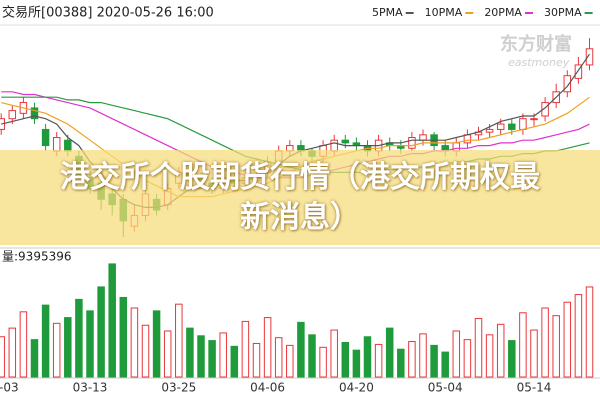 The height and width of the screenshot is (400, 600). Describe the element at coordinates (267, 388) in the screenshot. I see `x-tick-label: 04-06` at that location.